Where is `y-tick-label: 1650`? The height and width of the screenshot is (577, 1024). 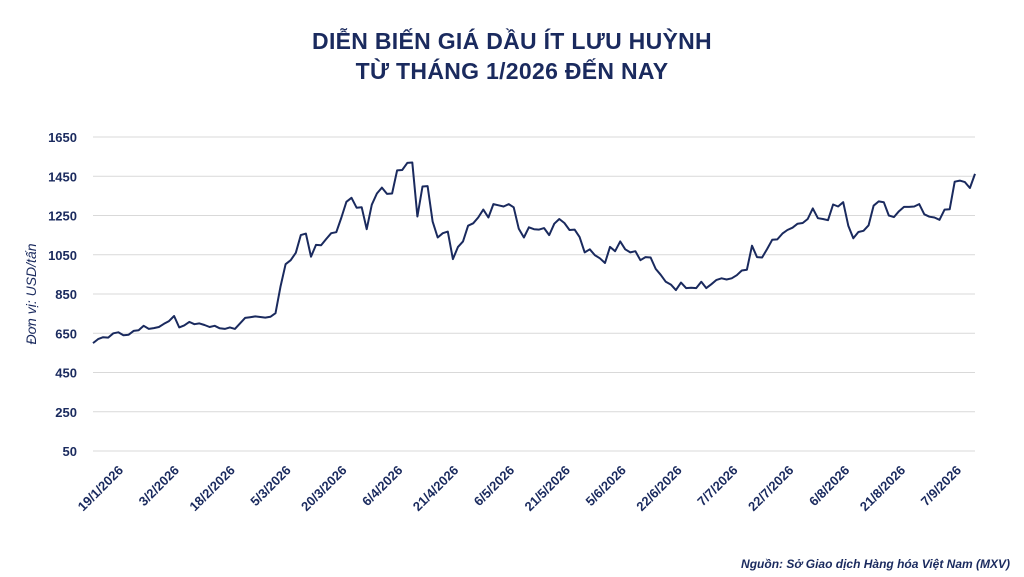
y-tick-label: 1650 is located at coordinates (62, 137).